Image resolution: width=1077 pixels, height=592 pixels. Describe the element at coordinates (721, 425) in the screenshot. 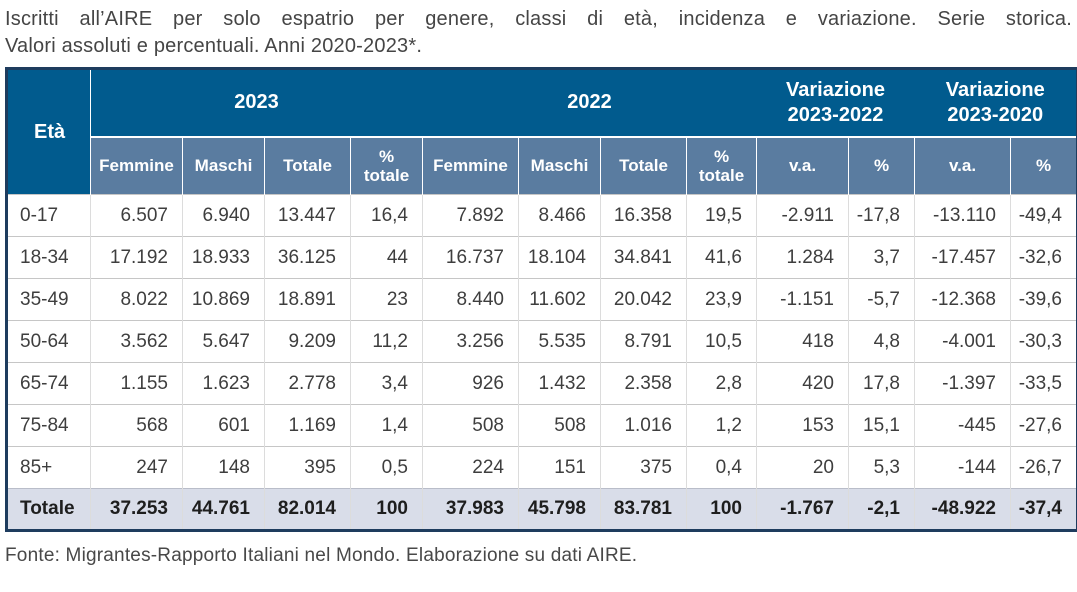

I see `value-cell: 1,2` at that location.